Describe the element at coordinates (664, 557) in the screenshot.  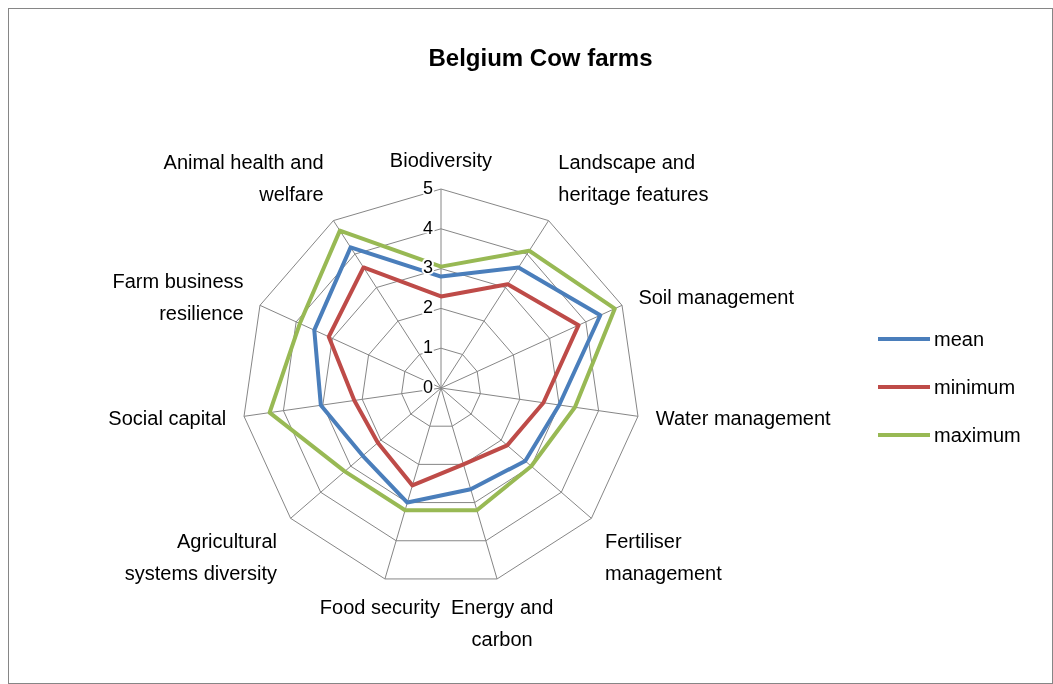
I see `spoke-label: Fertiliser management` at that location.